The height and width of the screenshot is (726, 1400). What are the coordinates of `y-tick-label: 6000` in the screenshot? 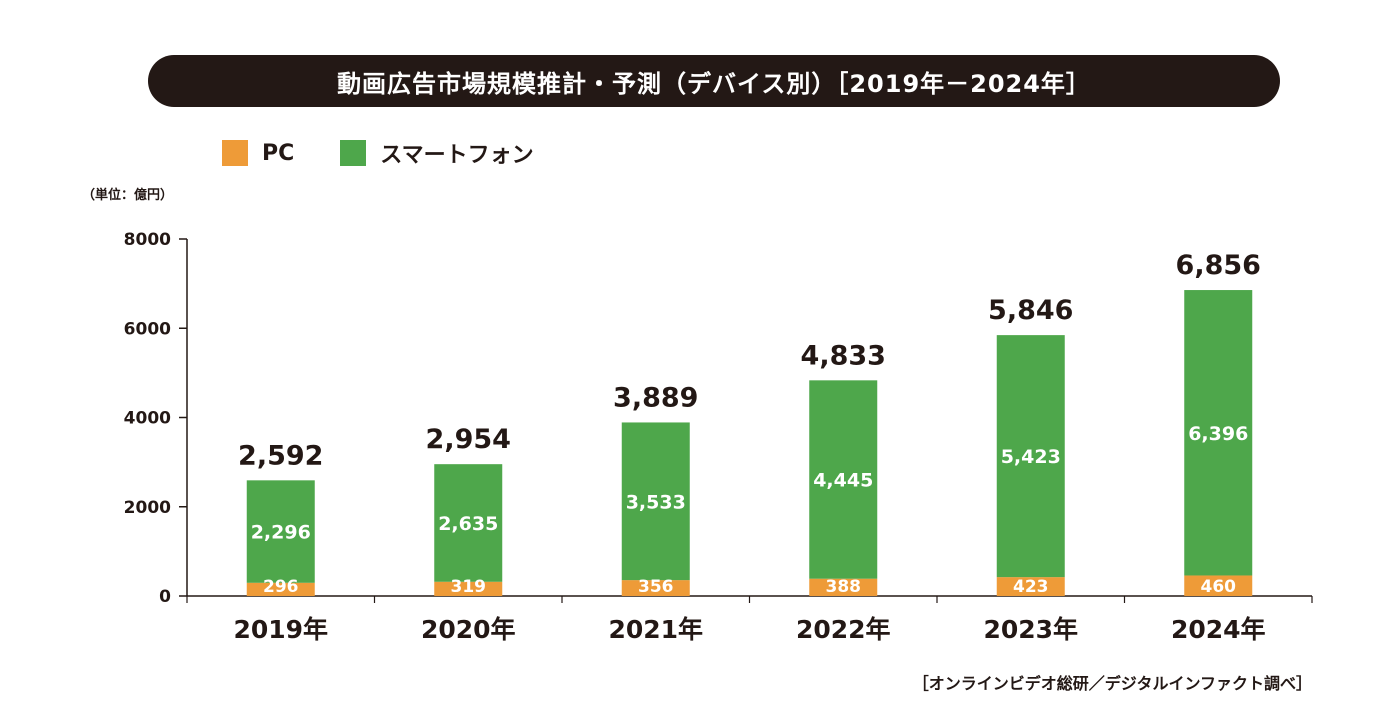 It's located at (147, 329).